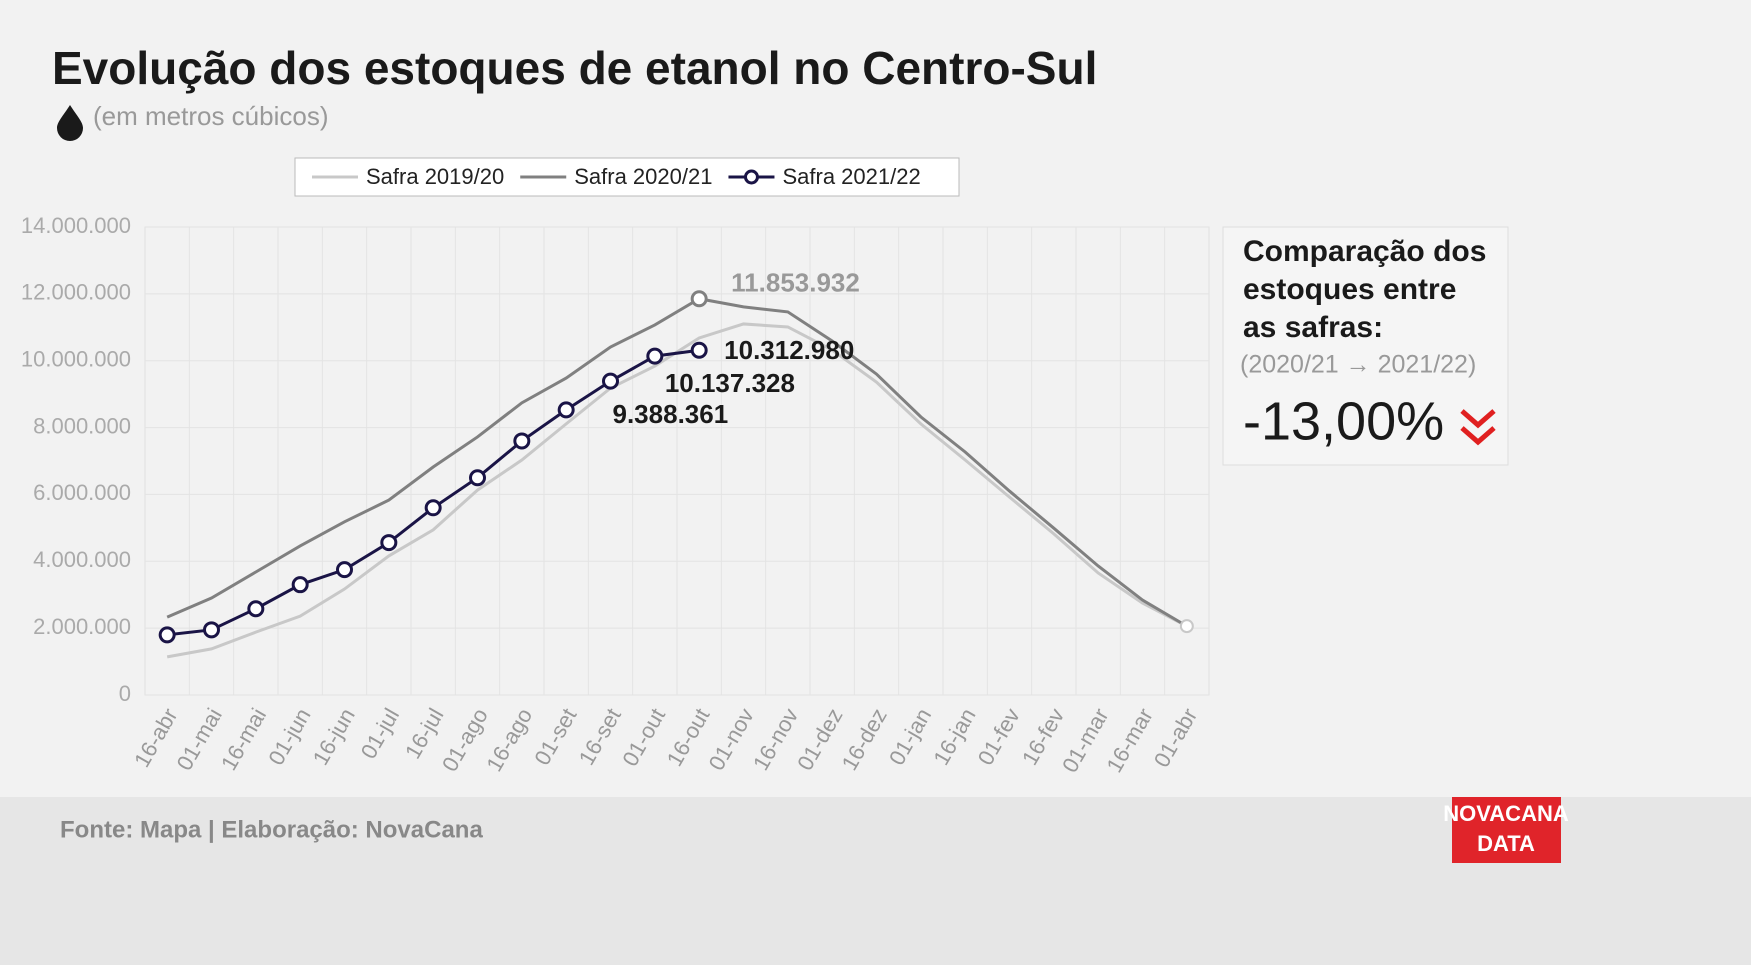 This screenshot has height=965, width=1751. I want to click on footer-source: Fonte: Mapa | Elaboração: NovaCana, so click(271, 829).